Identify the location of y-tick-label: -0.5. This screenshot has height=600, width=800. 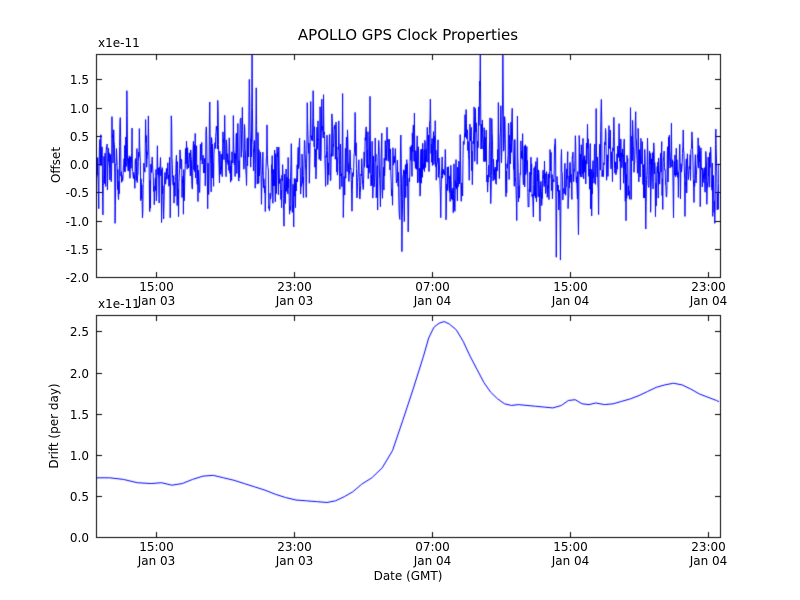
(77, 192).